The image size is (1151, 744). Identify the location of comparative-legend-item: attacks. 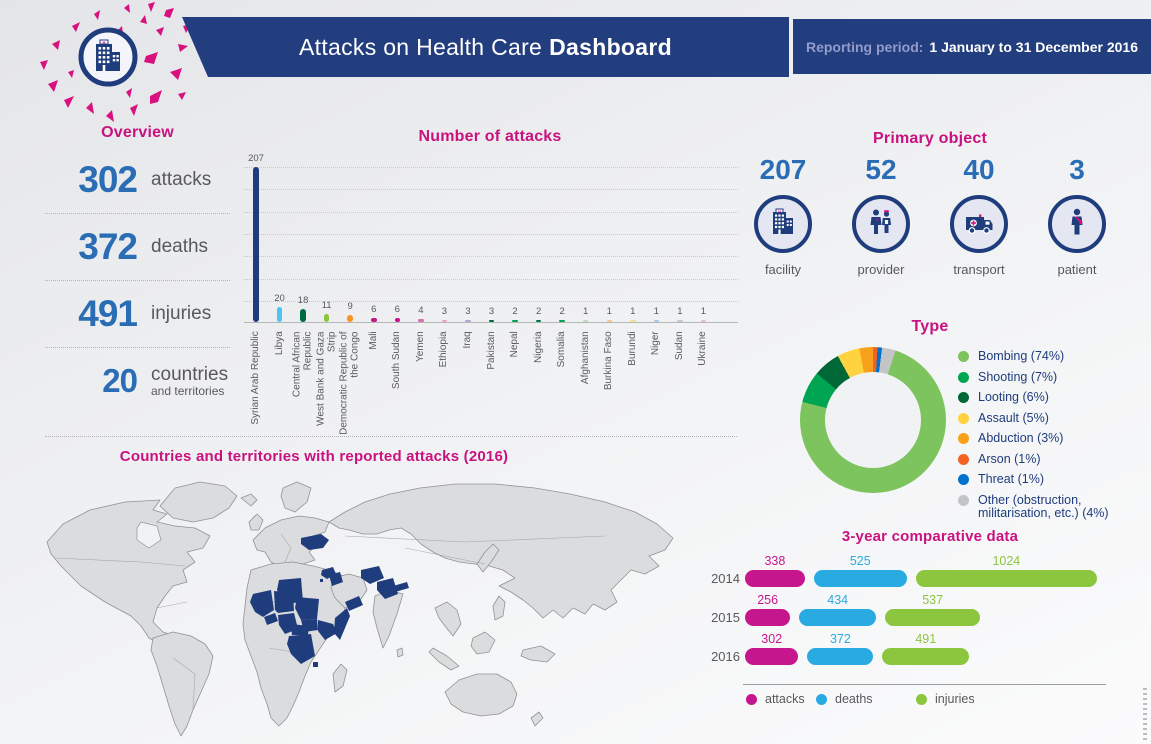
(775, 699).